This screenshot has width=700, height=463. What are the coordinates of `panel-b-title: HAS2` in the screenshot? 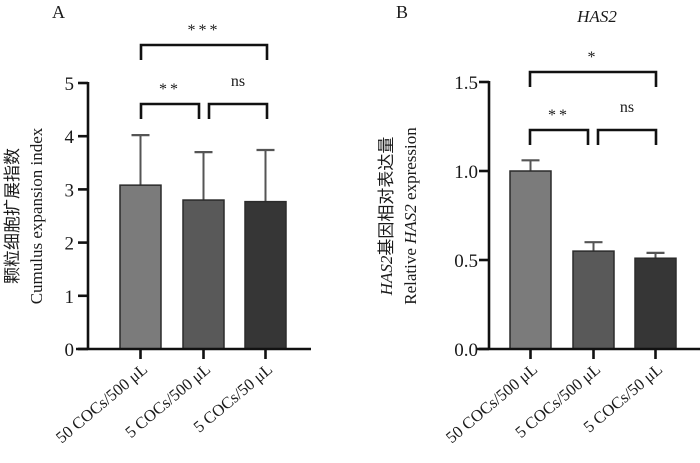 It's located at (596, 16).